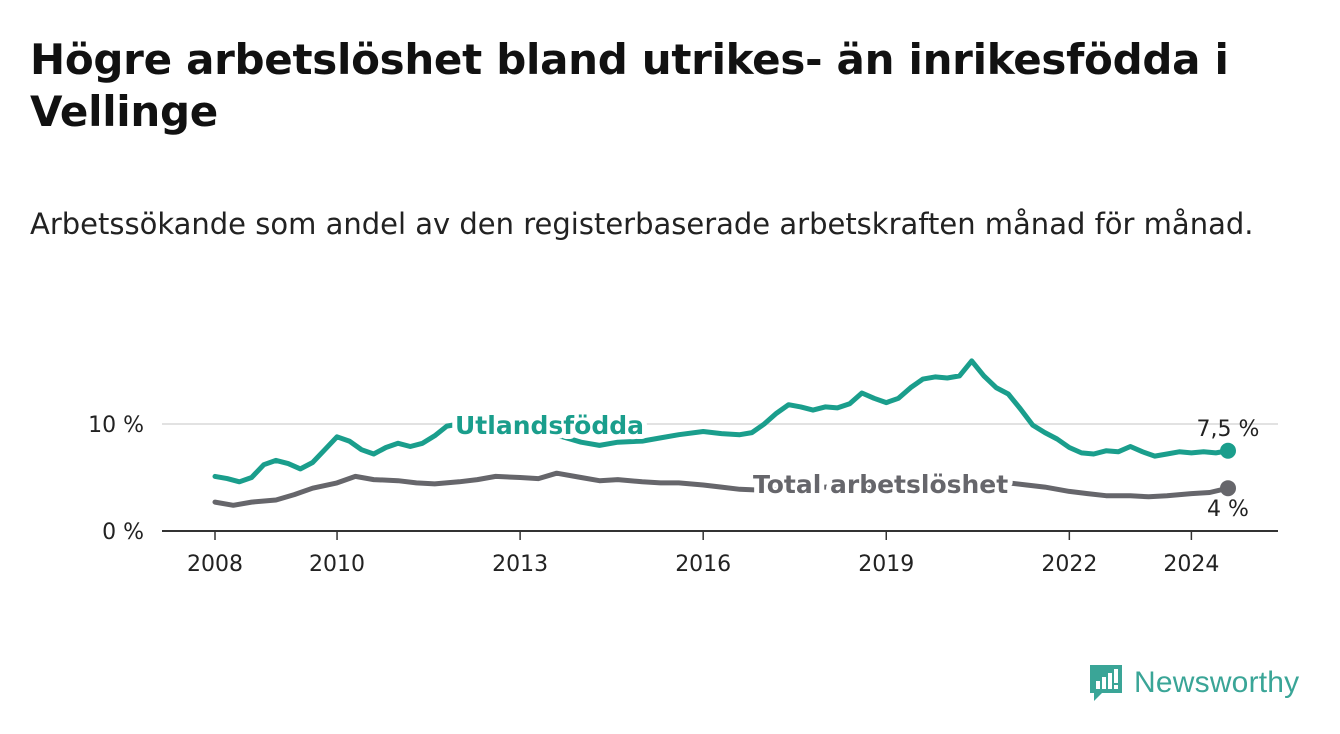  I want to click on series-label-total: Total arbetslöshet, so click(880, 484).